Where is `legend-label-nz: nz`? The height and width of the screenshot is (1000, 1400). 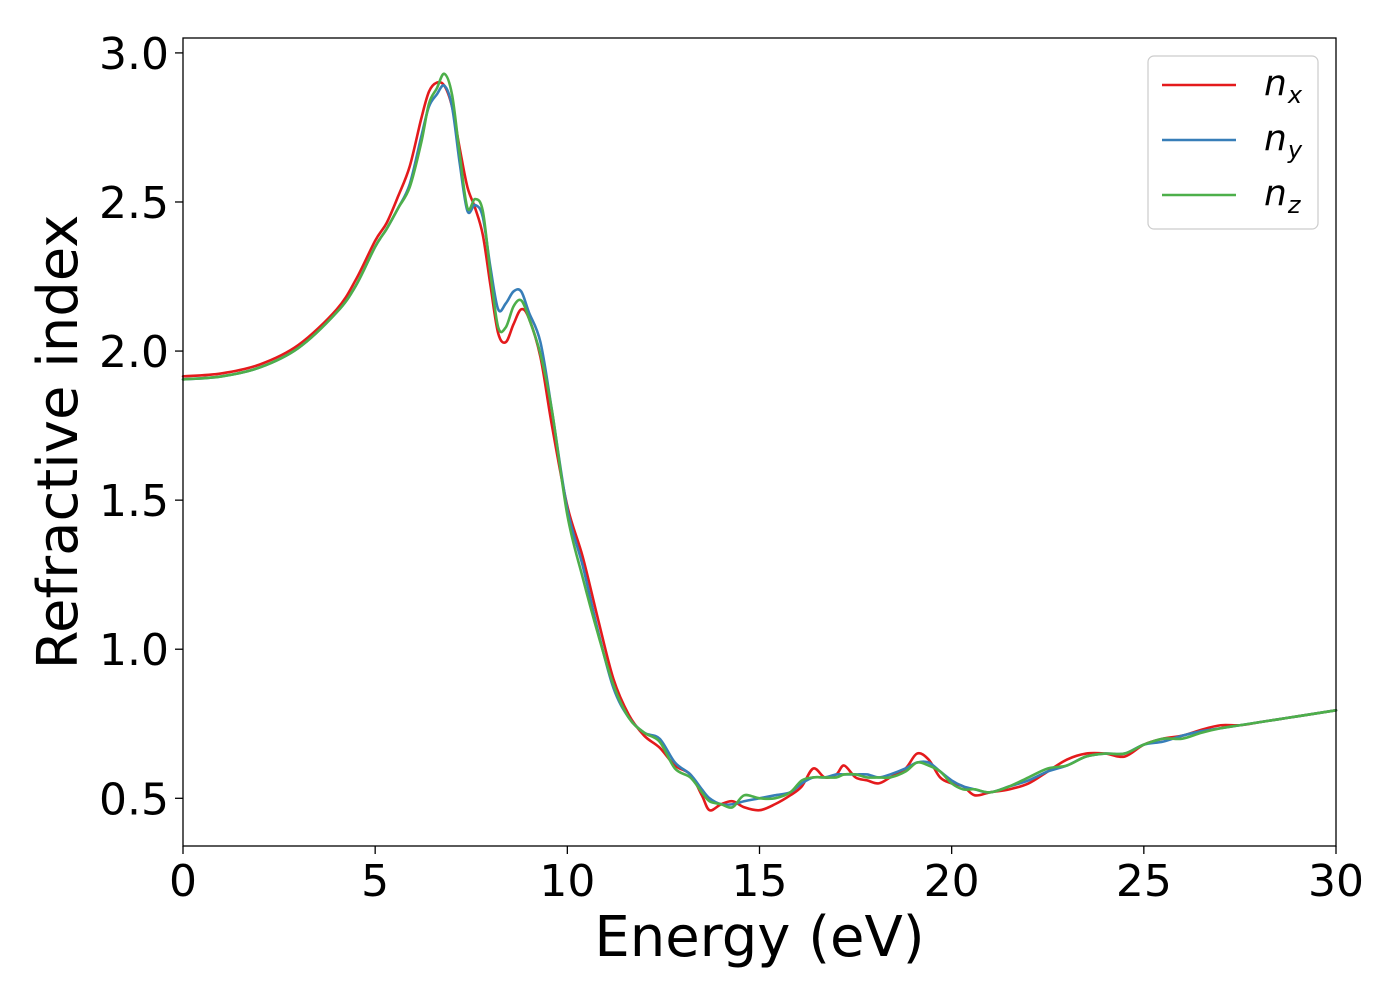 legend-label-nz: nz is located at coordinates (1283, 196).